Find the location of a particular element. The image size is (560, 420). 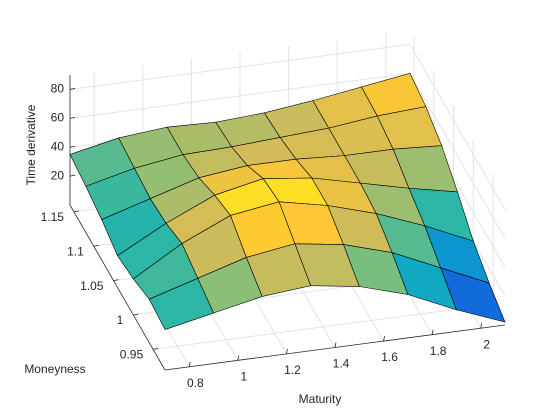

y-tick-label: 1.05 is located at coordinates (92, 286).